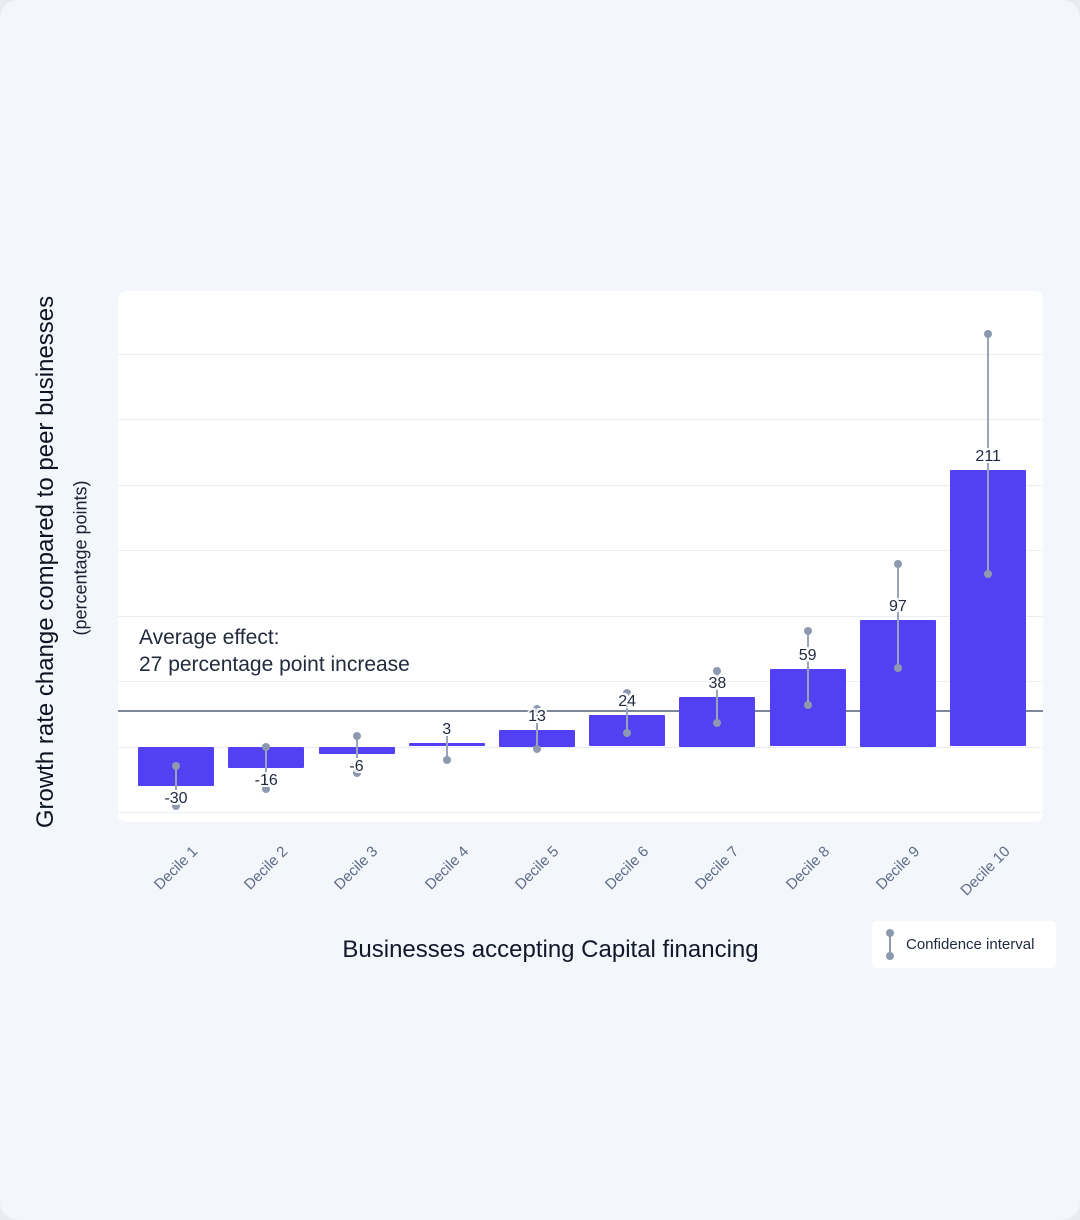  Describe the element at coordinates (890, 944) in the screenshot. I see `confidence-interval-icon` at that location.